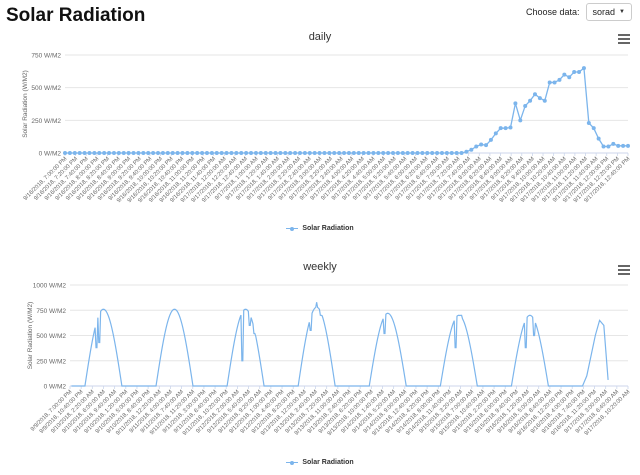 The width and height of the screenshot is (640, 475). Describe the element at coordinates (328, 462) in the screenshot. I see `weekly-legend-label: Solar Radiation` at that location.